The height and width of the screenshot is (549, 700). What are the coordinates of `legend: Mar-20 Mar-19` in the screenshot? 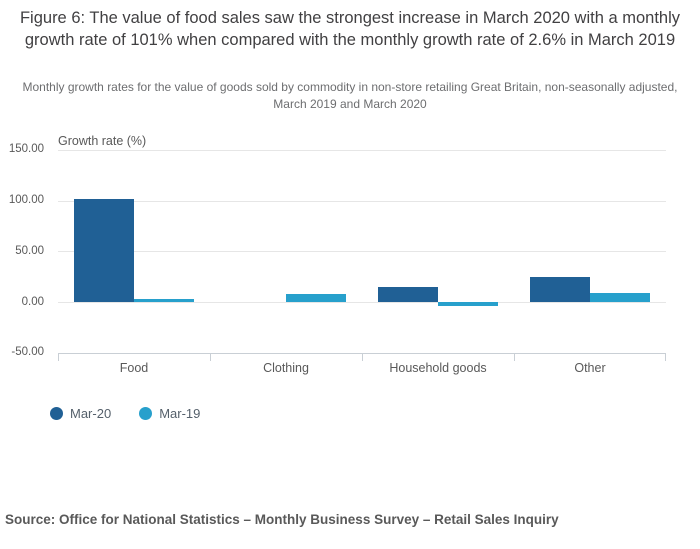 It's located at (125, 413).